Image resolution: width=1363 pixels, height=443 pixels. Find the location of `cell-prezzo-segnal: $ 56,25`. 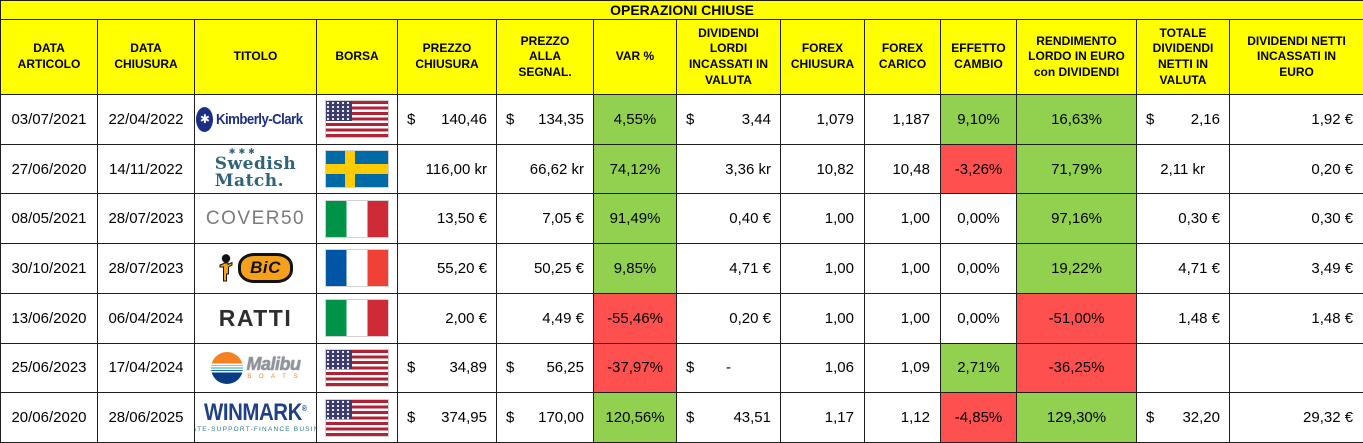

cell-prezzo-segnal: $ 56,25 is located at coordinates (545, 368).